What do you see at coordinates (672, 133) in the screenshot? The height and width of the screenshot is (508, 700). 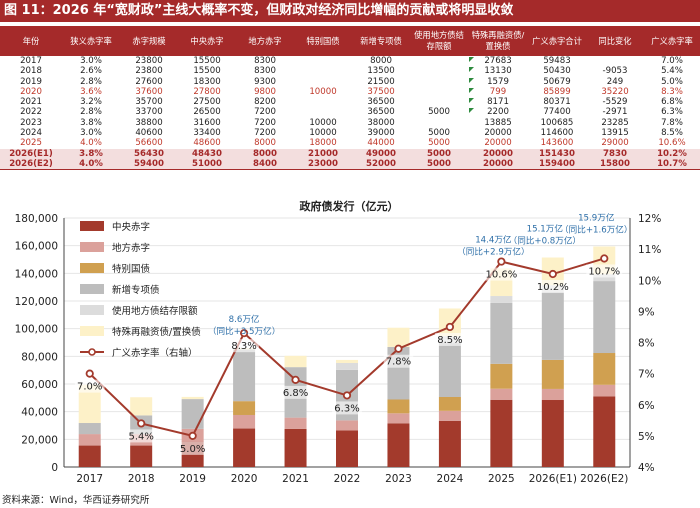 I see `table-cell: 8.5%` at bounding box center [672, 133].